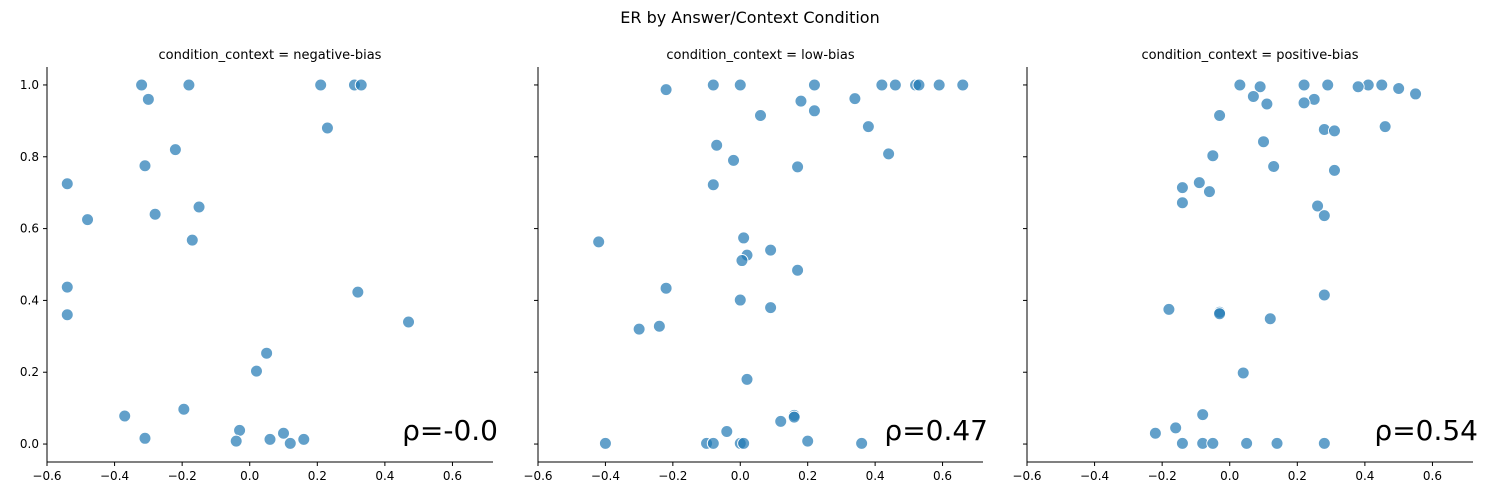 The image size is (1500, 500). Describe the element at coordinates (29, 300) in the screenshot. I see `y-tick-label: 0.4` at that location.